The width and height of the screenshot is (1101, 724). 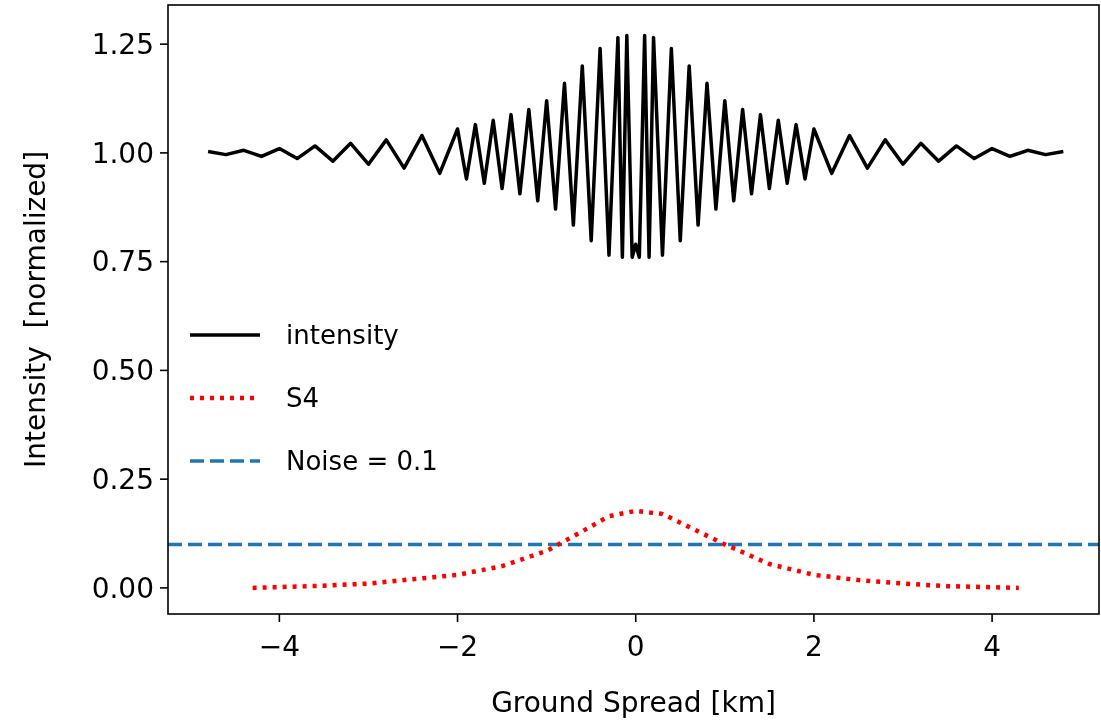 I want to click on y-axis-title: Intensity [normalized], so click(x=35, y=309).